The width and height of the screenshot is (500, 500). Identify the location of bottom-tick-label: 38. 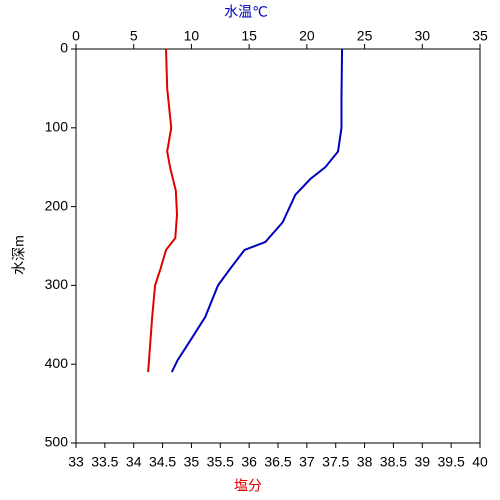
(365, 462).